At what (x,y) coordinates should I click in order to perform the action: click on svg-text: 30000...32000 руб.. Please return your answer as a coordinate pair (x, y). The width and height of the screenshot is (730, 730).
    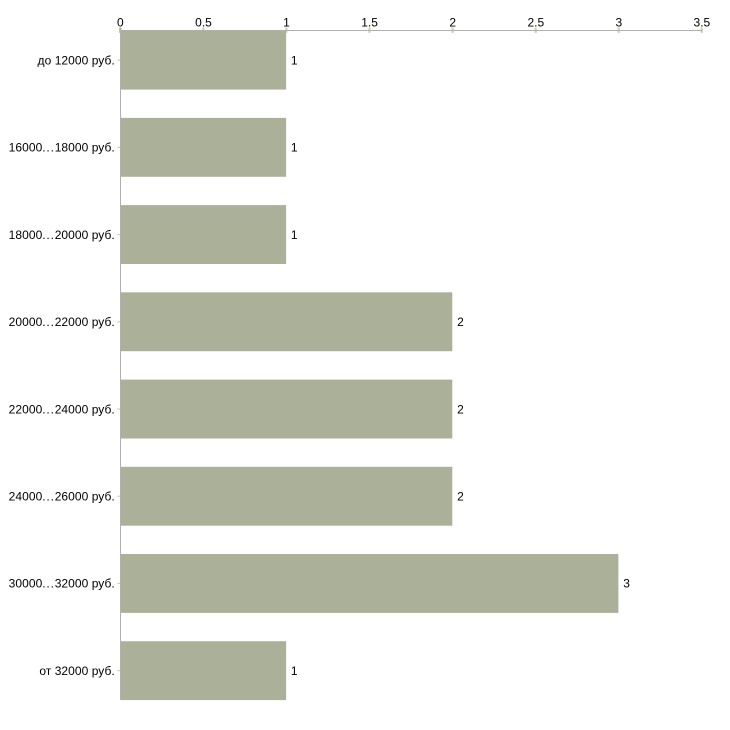
    Looking at the image, I should click on (62, 584).